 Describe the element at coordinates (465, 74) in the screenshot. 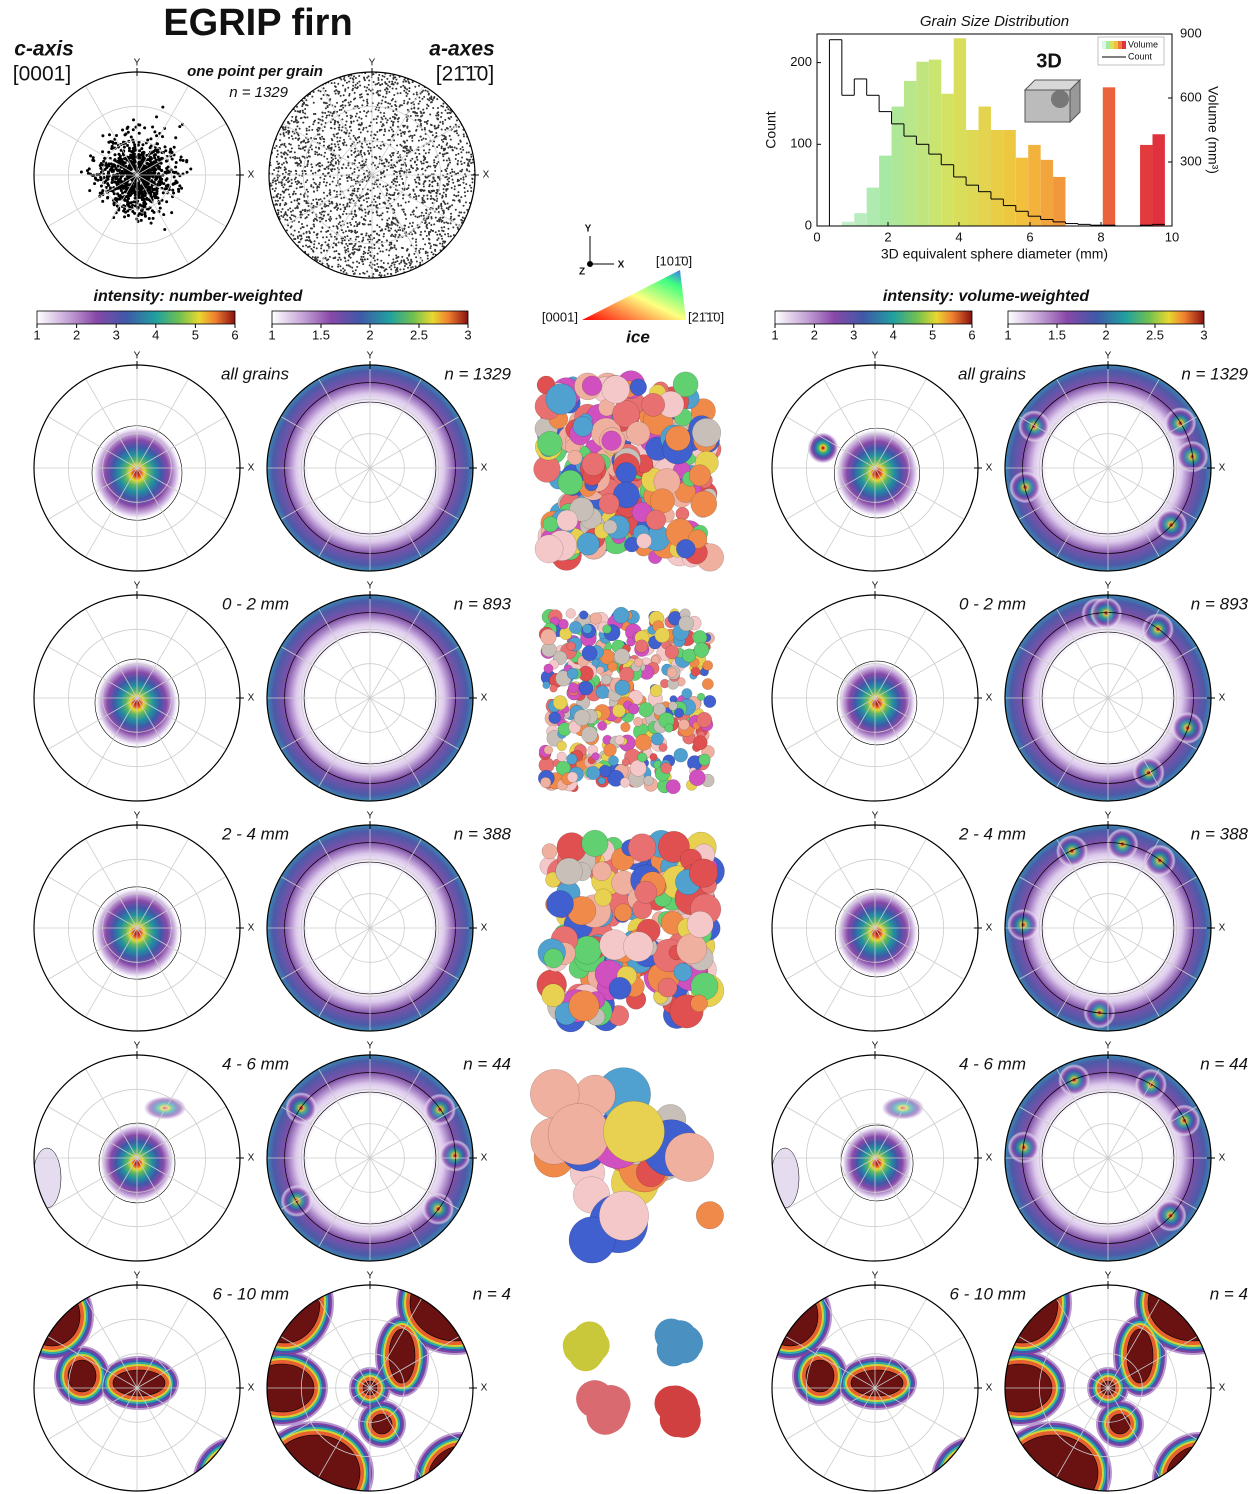

I see `a-axes-index: [21̄1̄0]` at that location.